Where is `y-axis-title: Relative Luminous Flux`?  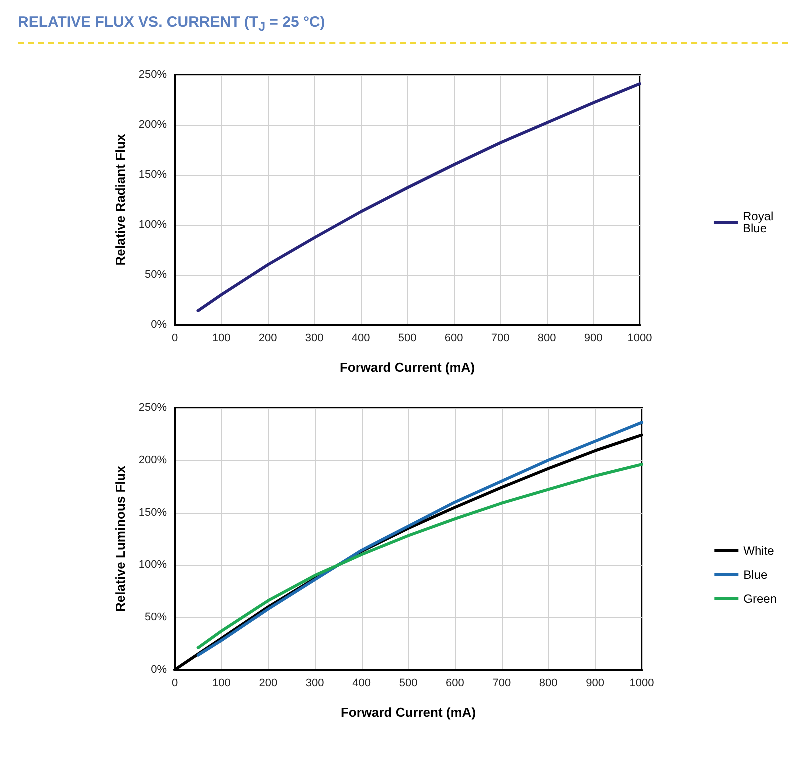 y-axis-title: Relative Luminous Flux is located at coordinates (120, 538).